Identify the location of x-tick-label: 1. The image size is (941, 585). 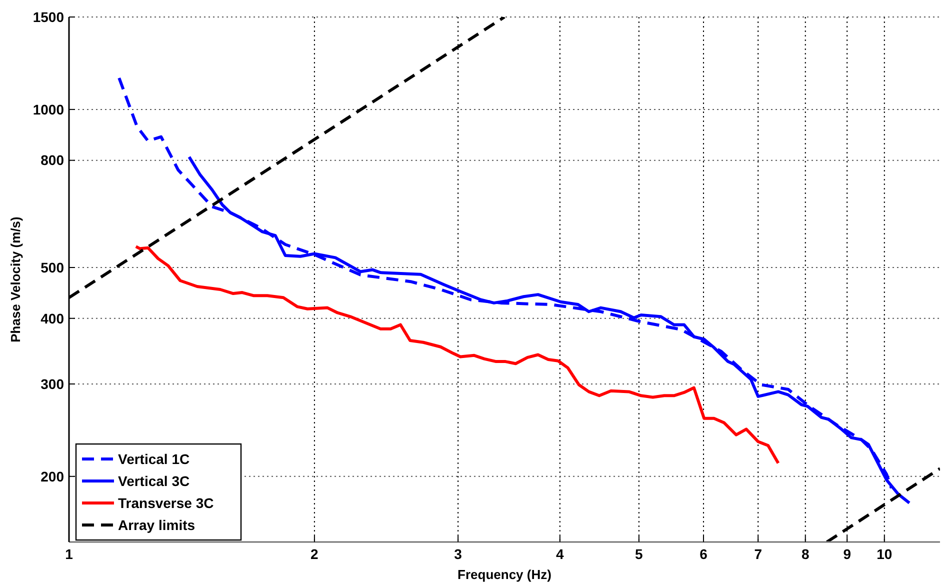
(69, 554).